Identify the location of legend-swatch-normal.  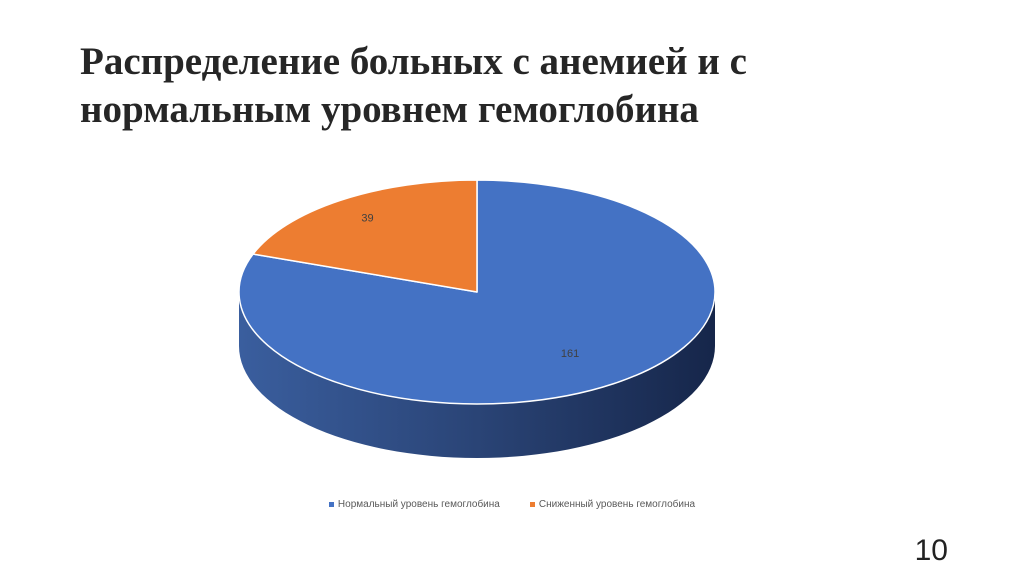
(331, 504).